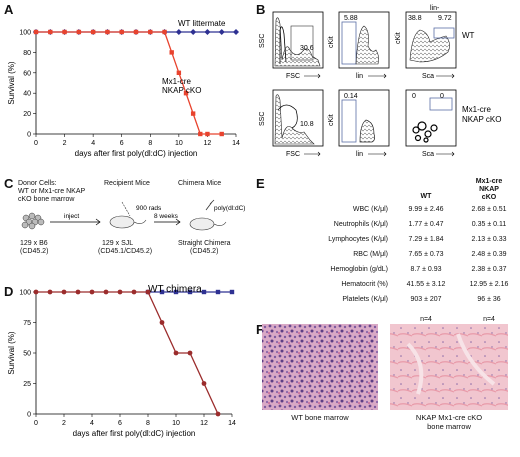  Describe the element at coordinates (181, 86) in the screenshot. I see `series-label: Mx1-cre NKAP cKO` at that location.